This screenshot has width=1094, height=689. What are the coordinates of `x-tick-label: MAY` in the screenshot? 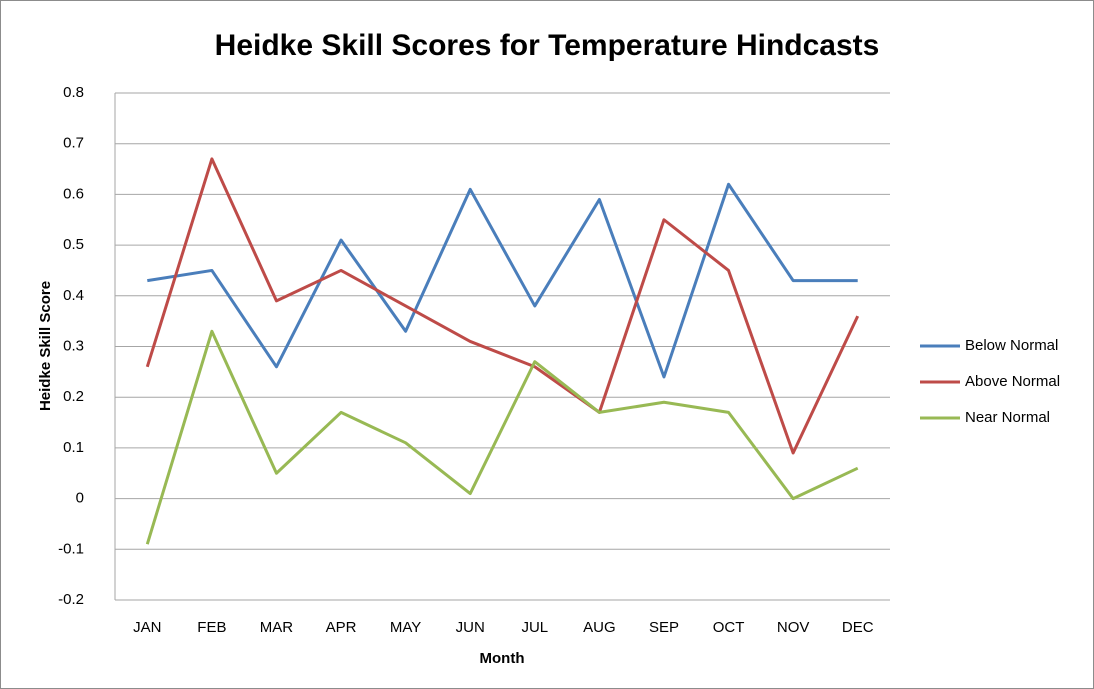 It's located at (405, 627).